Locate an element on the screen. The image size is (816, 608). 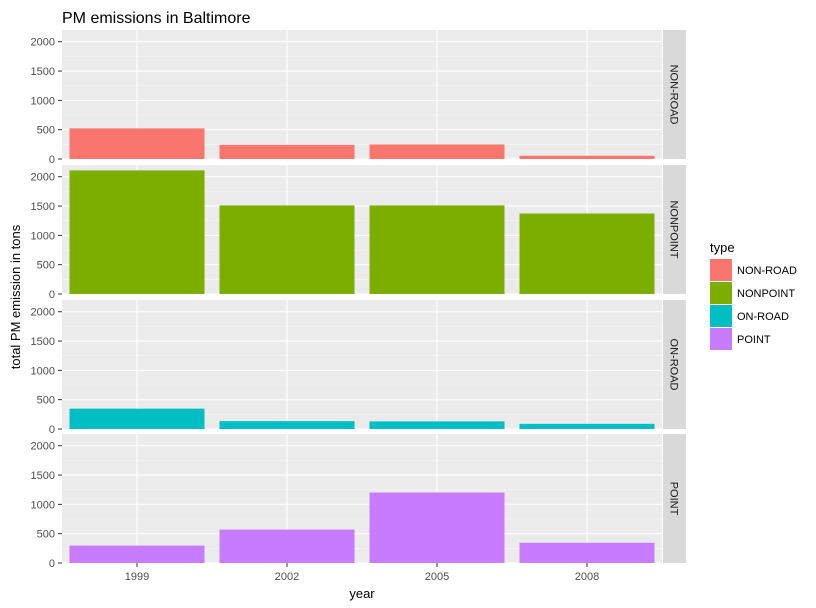
bar-on-road-2002 is located at coordinates (287, 425).